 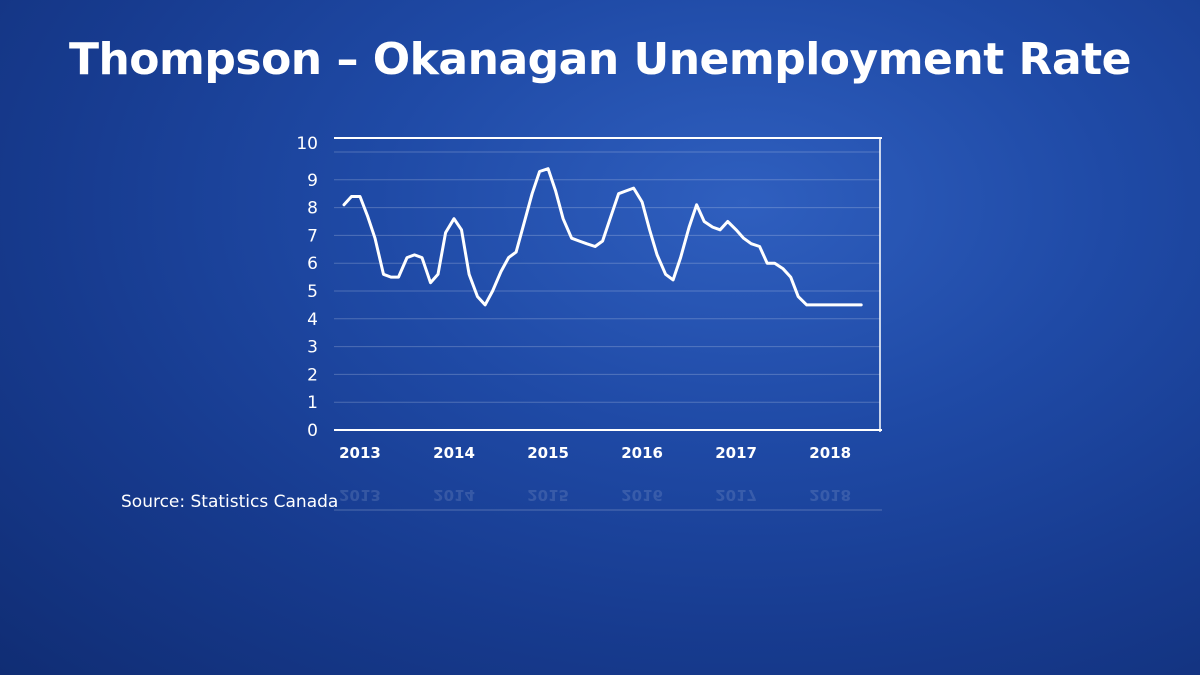 What do you see at coordinates (312, 209) in the screenshot?
I see `y-tick-label: 8` at bounding box center [312, 209].